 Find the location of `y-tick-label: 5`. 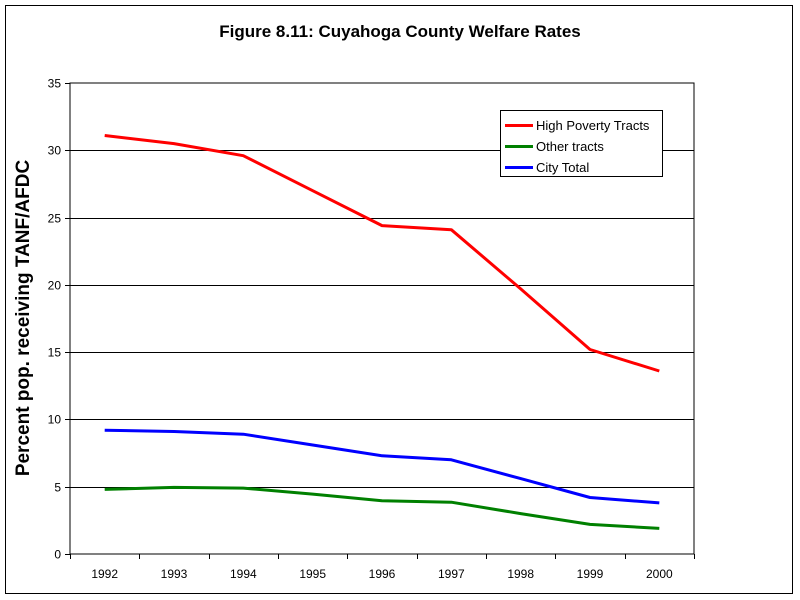

y-tick-label: 5 is located at coordinates (57, 488).